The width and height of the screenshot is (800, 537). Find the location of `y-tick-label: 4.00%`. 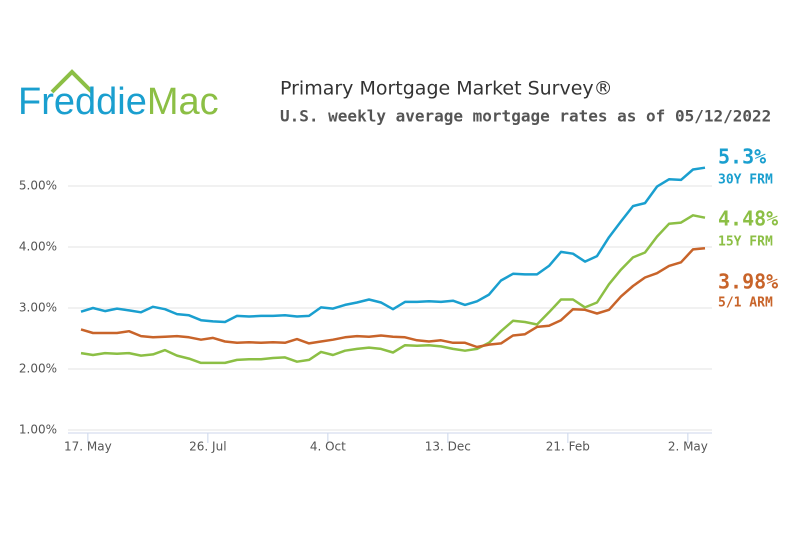

y-tick-label: 4.00% is located at coordinates (38, 247).